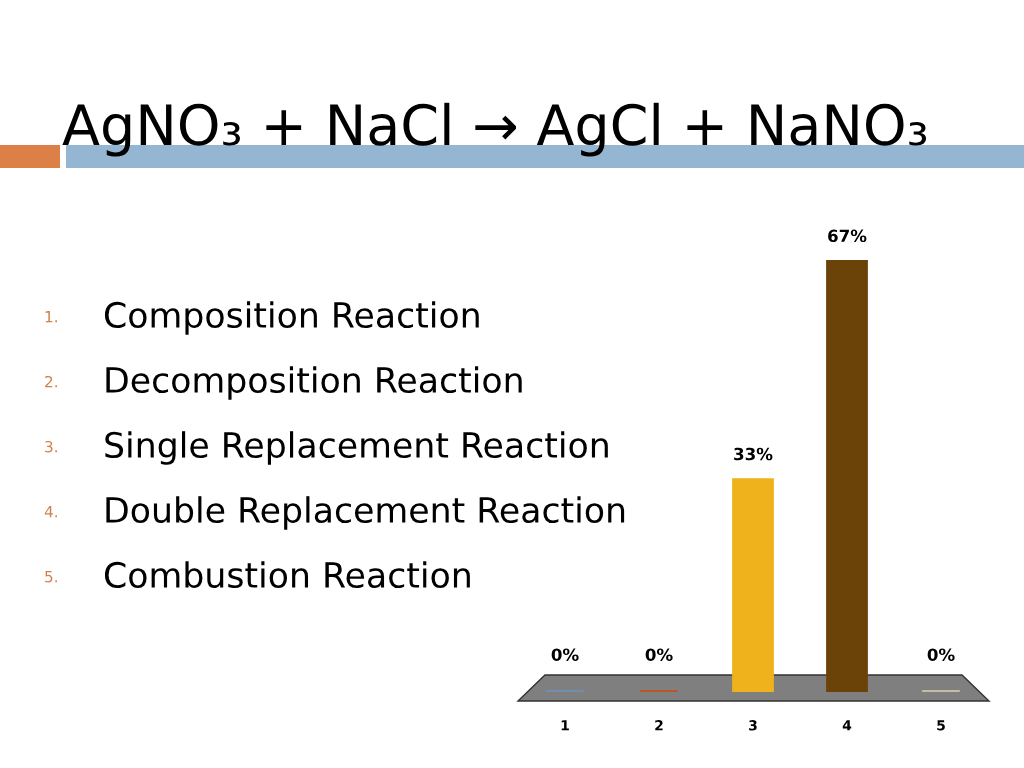 The height and width of the screenshot is (768, 1024). What do you see at coordinates (847, 236) in the screenshot?
I see `data-label: 67%` at bounding box center [847, 236].